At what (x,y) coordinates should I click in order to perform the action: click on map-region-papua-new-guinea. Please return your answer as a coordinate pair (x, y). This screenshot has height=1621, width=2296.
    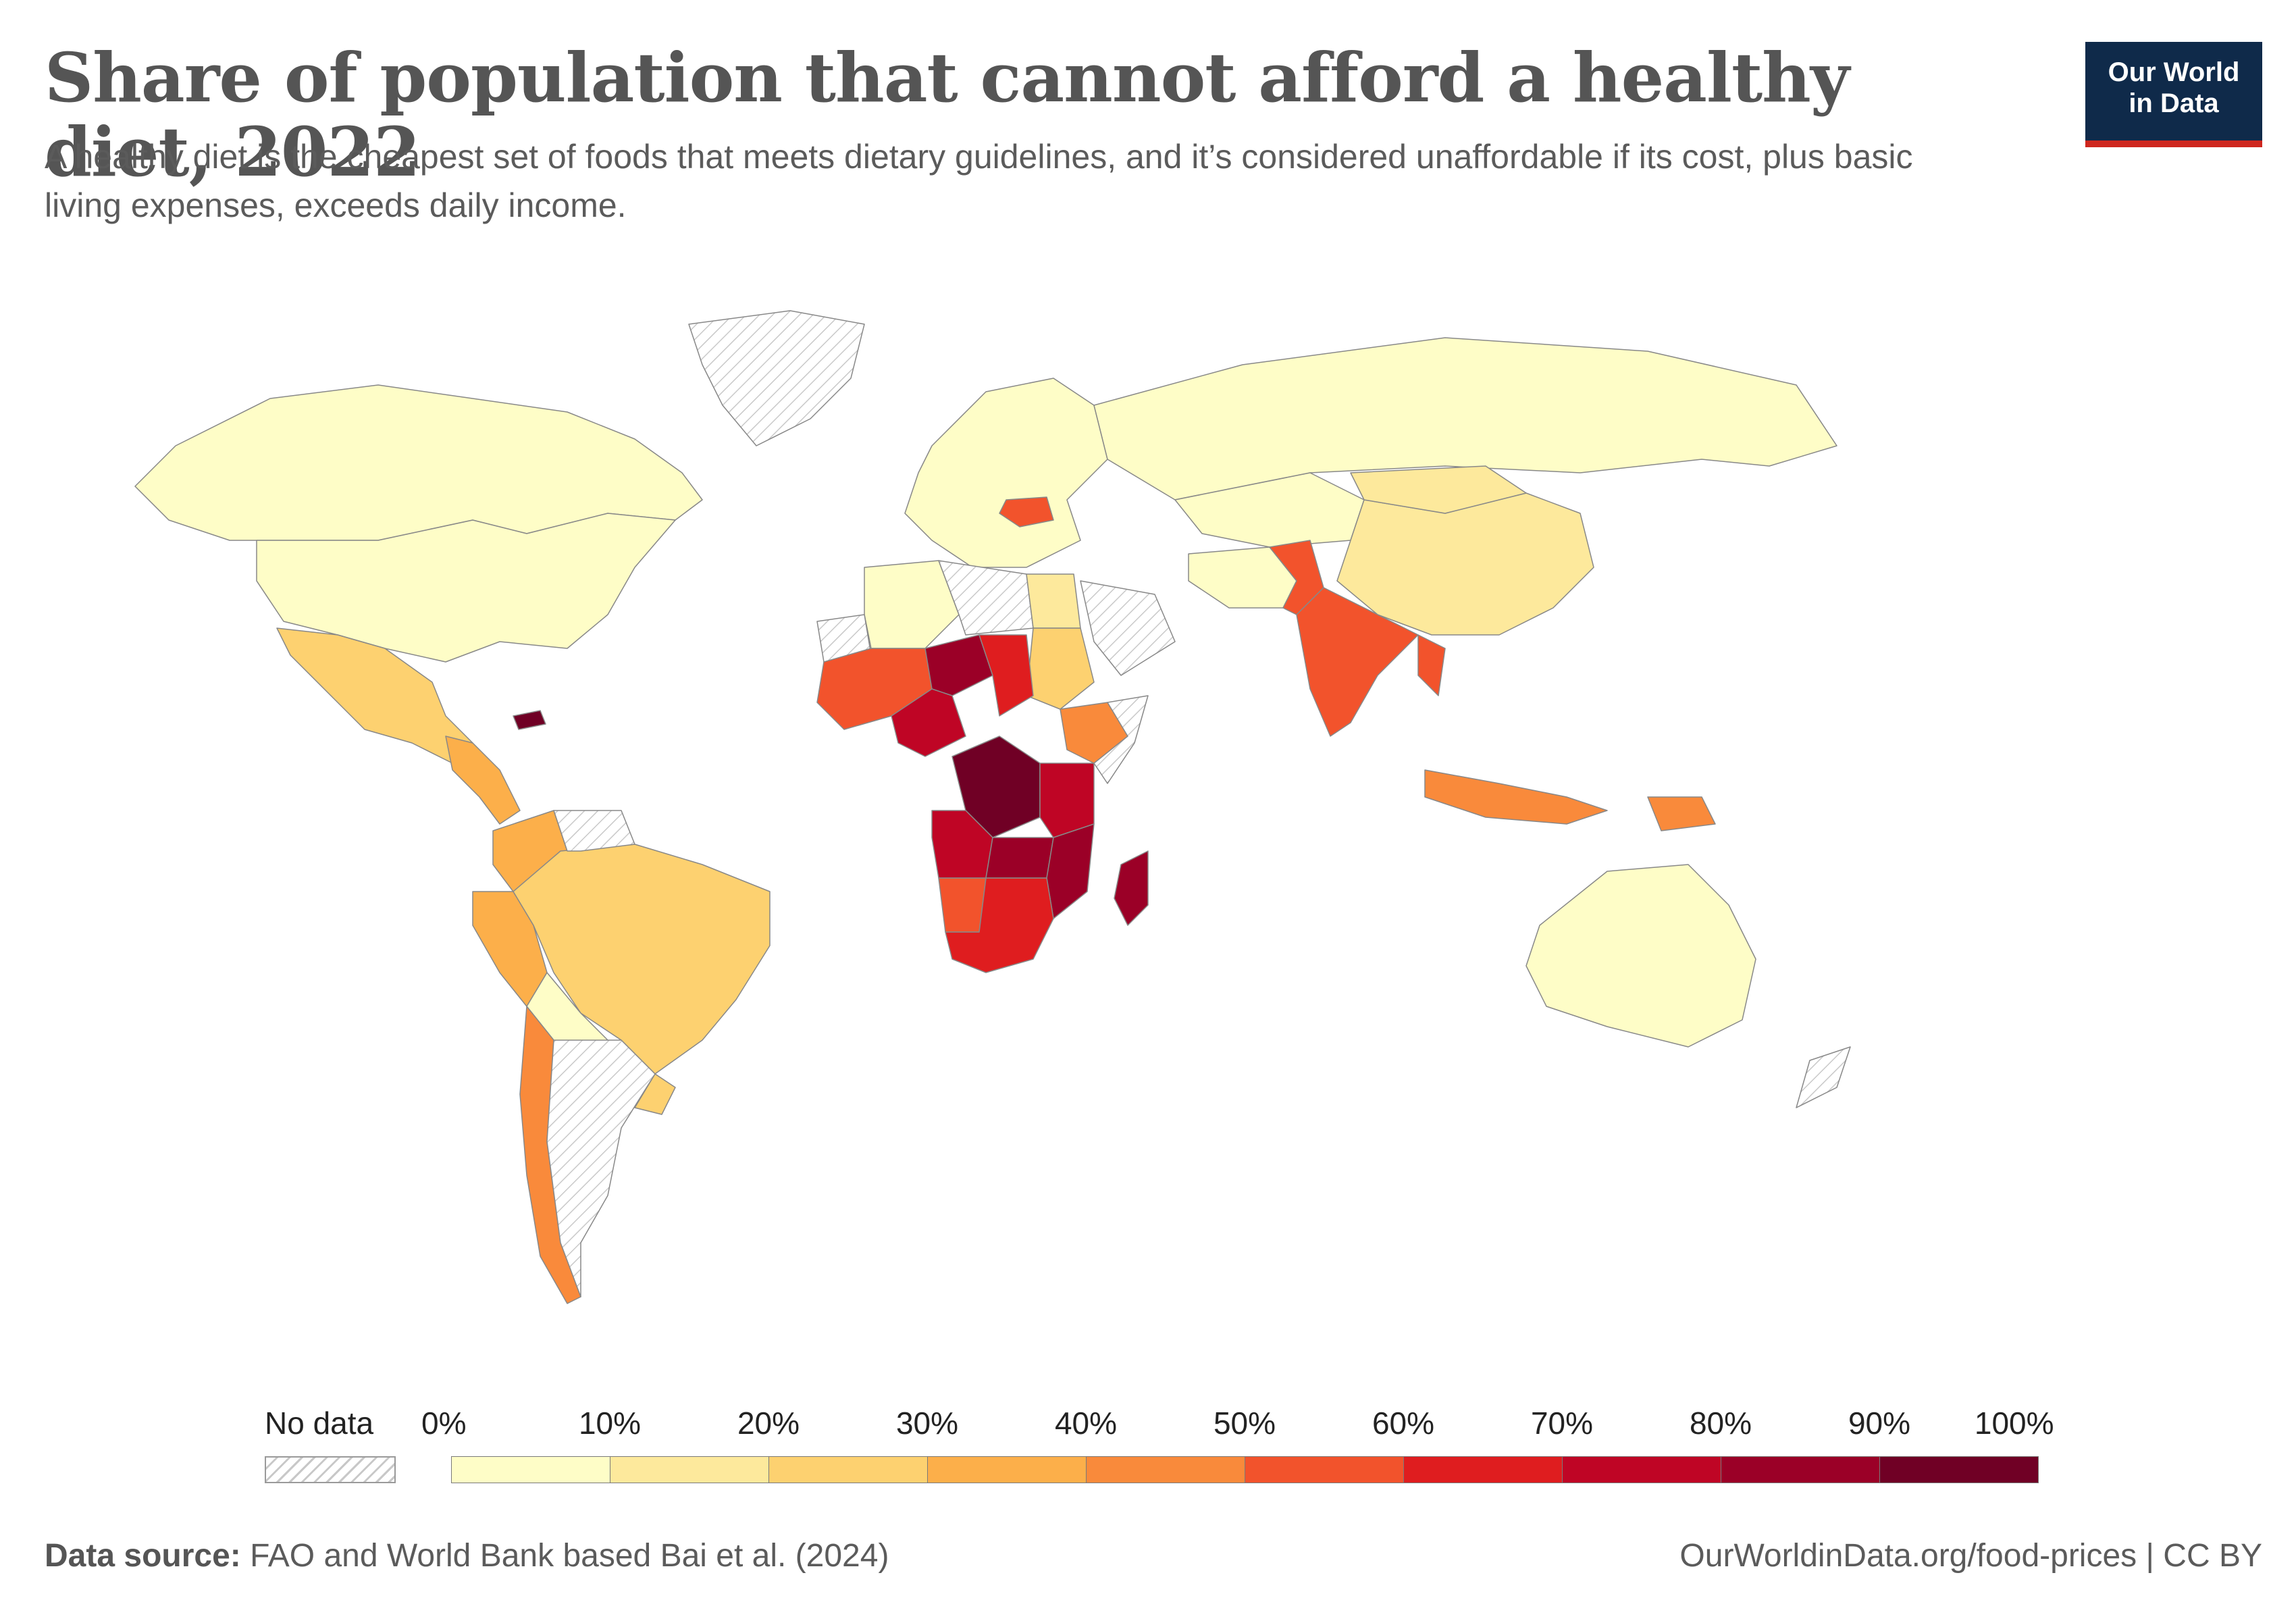
    Looking at the image, I should click on (1681, 813).